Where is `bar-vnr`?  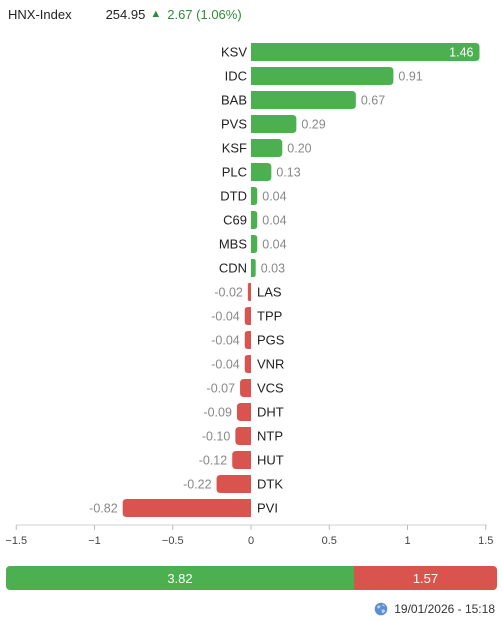 bar-vnr is located at coordinates (247, 364).